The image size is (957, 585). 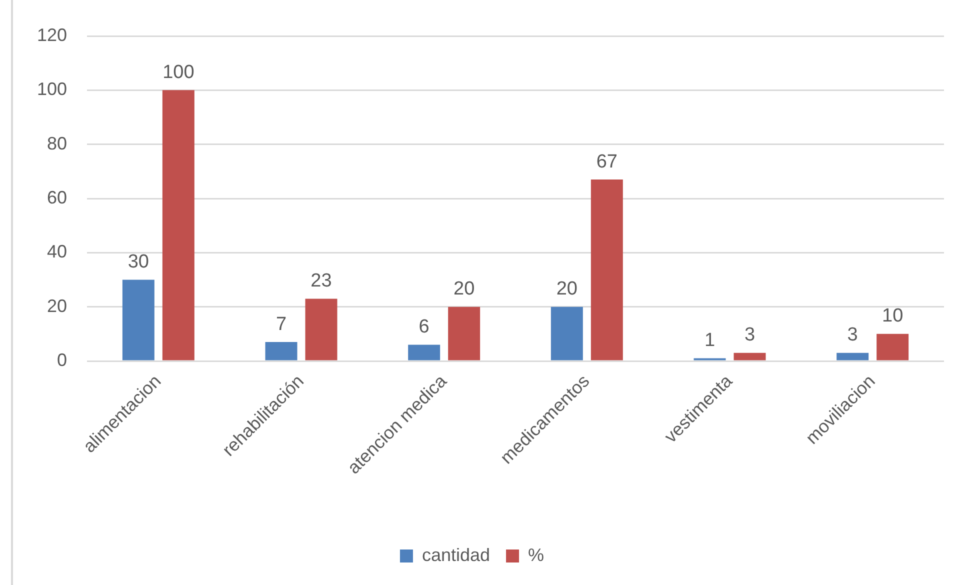 What do you see at coordinates (178, 72) in the screenshot?
I see `data-label: 100` at bounding box center [178, 72].